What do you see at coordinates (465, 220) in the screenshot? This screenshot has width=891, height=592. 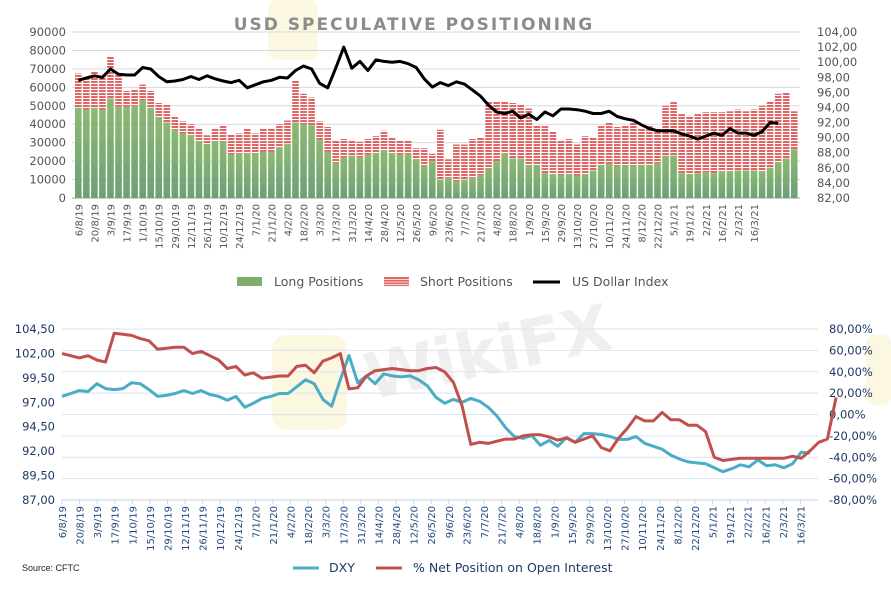 I see `top-x-tick-label: 7/7/20` at bounding box center [465, 220].